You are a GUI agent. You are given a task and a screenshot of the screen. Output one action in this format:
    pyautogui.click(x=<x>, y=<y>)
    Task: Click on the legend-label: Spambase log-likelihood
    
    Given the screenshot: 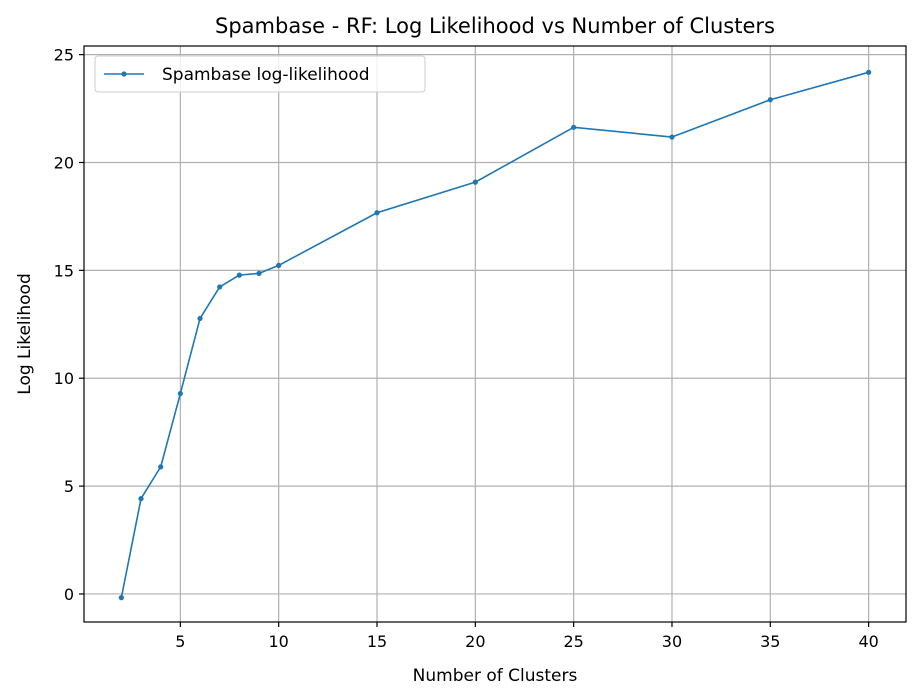 What is the action you would take?
    pyautogui.click(x=266, y=75)
    